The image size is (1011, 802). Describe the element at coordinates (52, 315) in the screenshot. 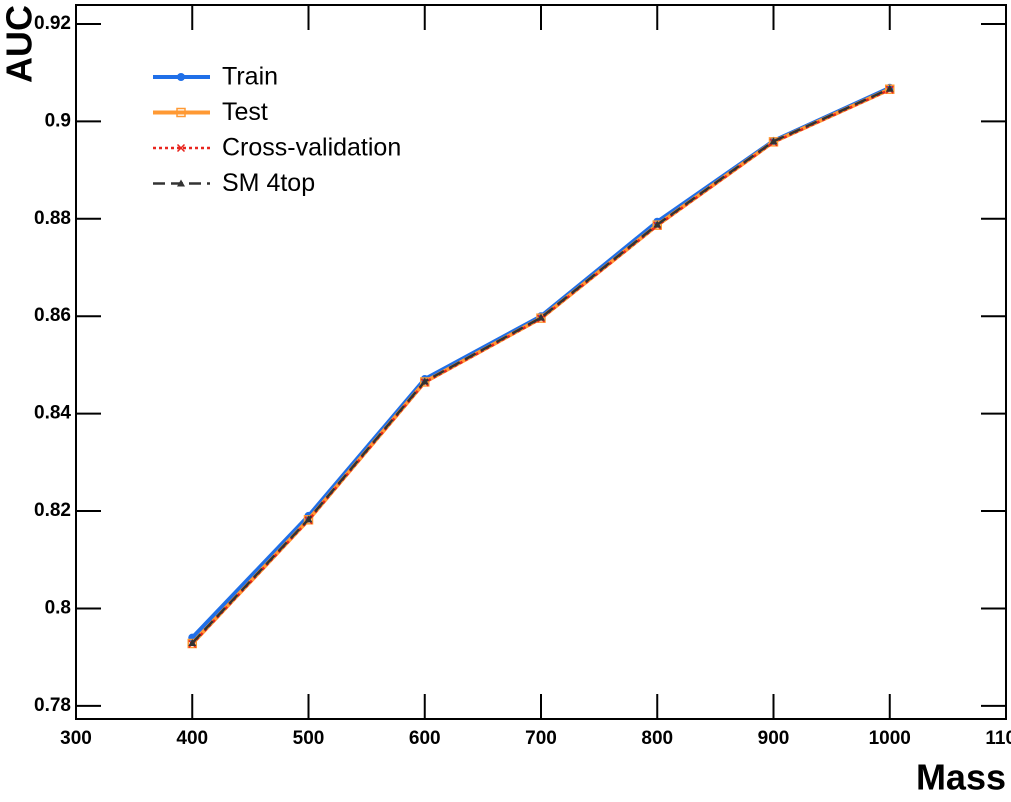

I see `y-tick-label: 0.86` at that location.